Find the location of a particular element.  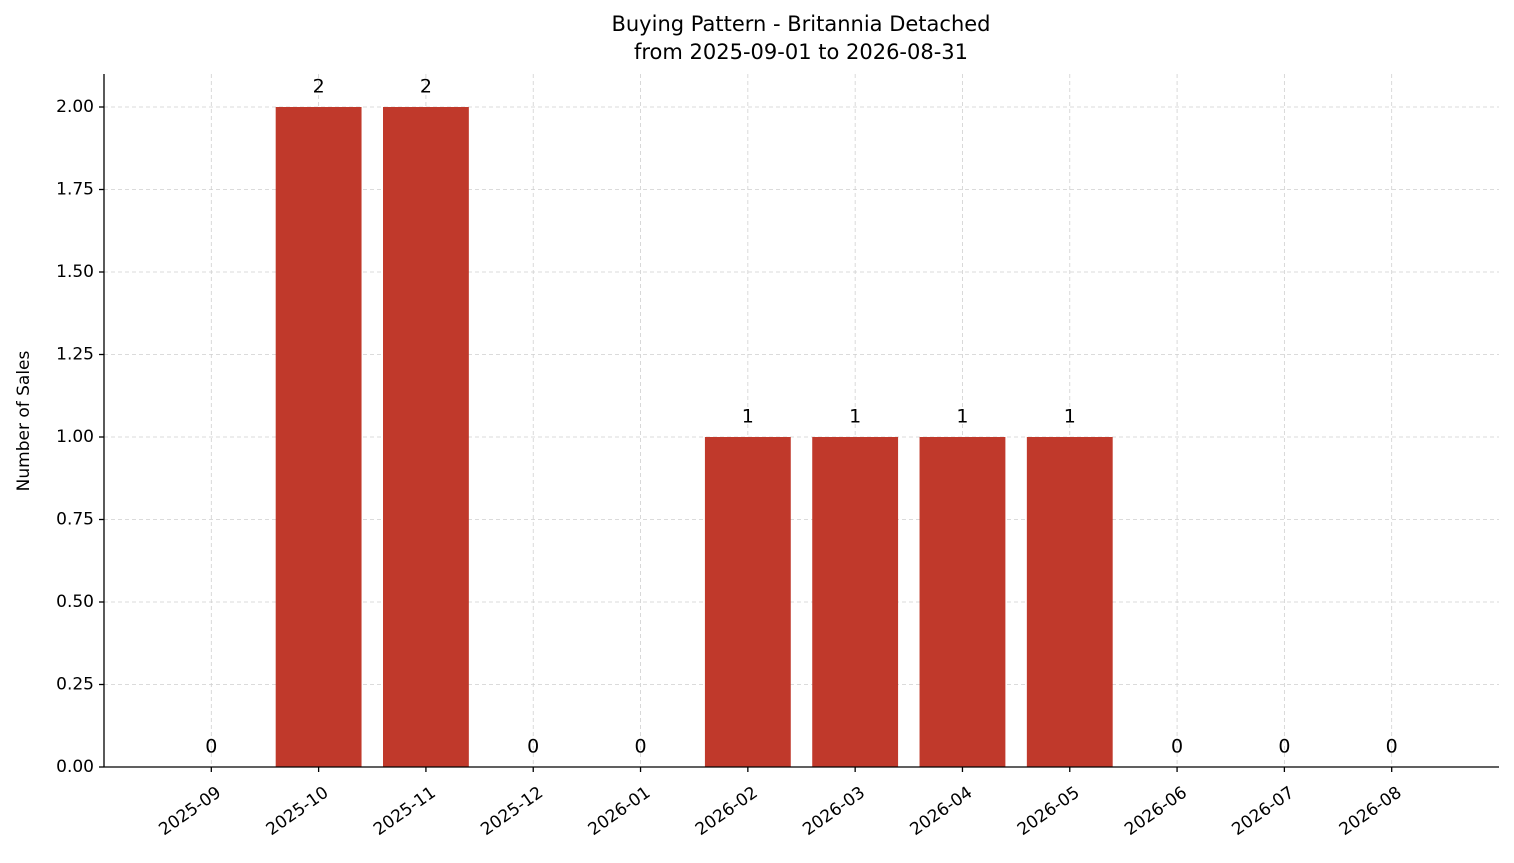

y-tick-label: 1.25 is located at coordinates (75, 355).